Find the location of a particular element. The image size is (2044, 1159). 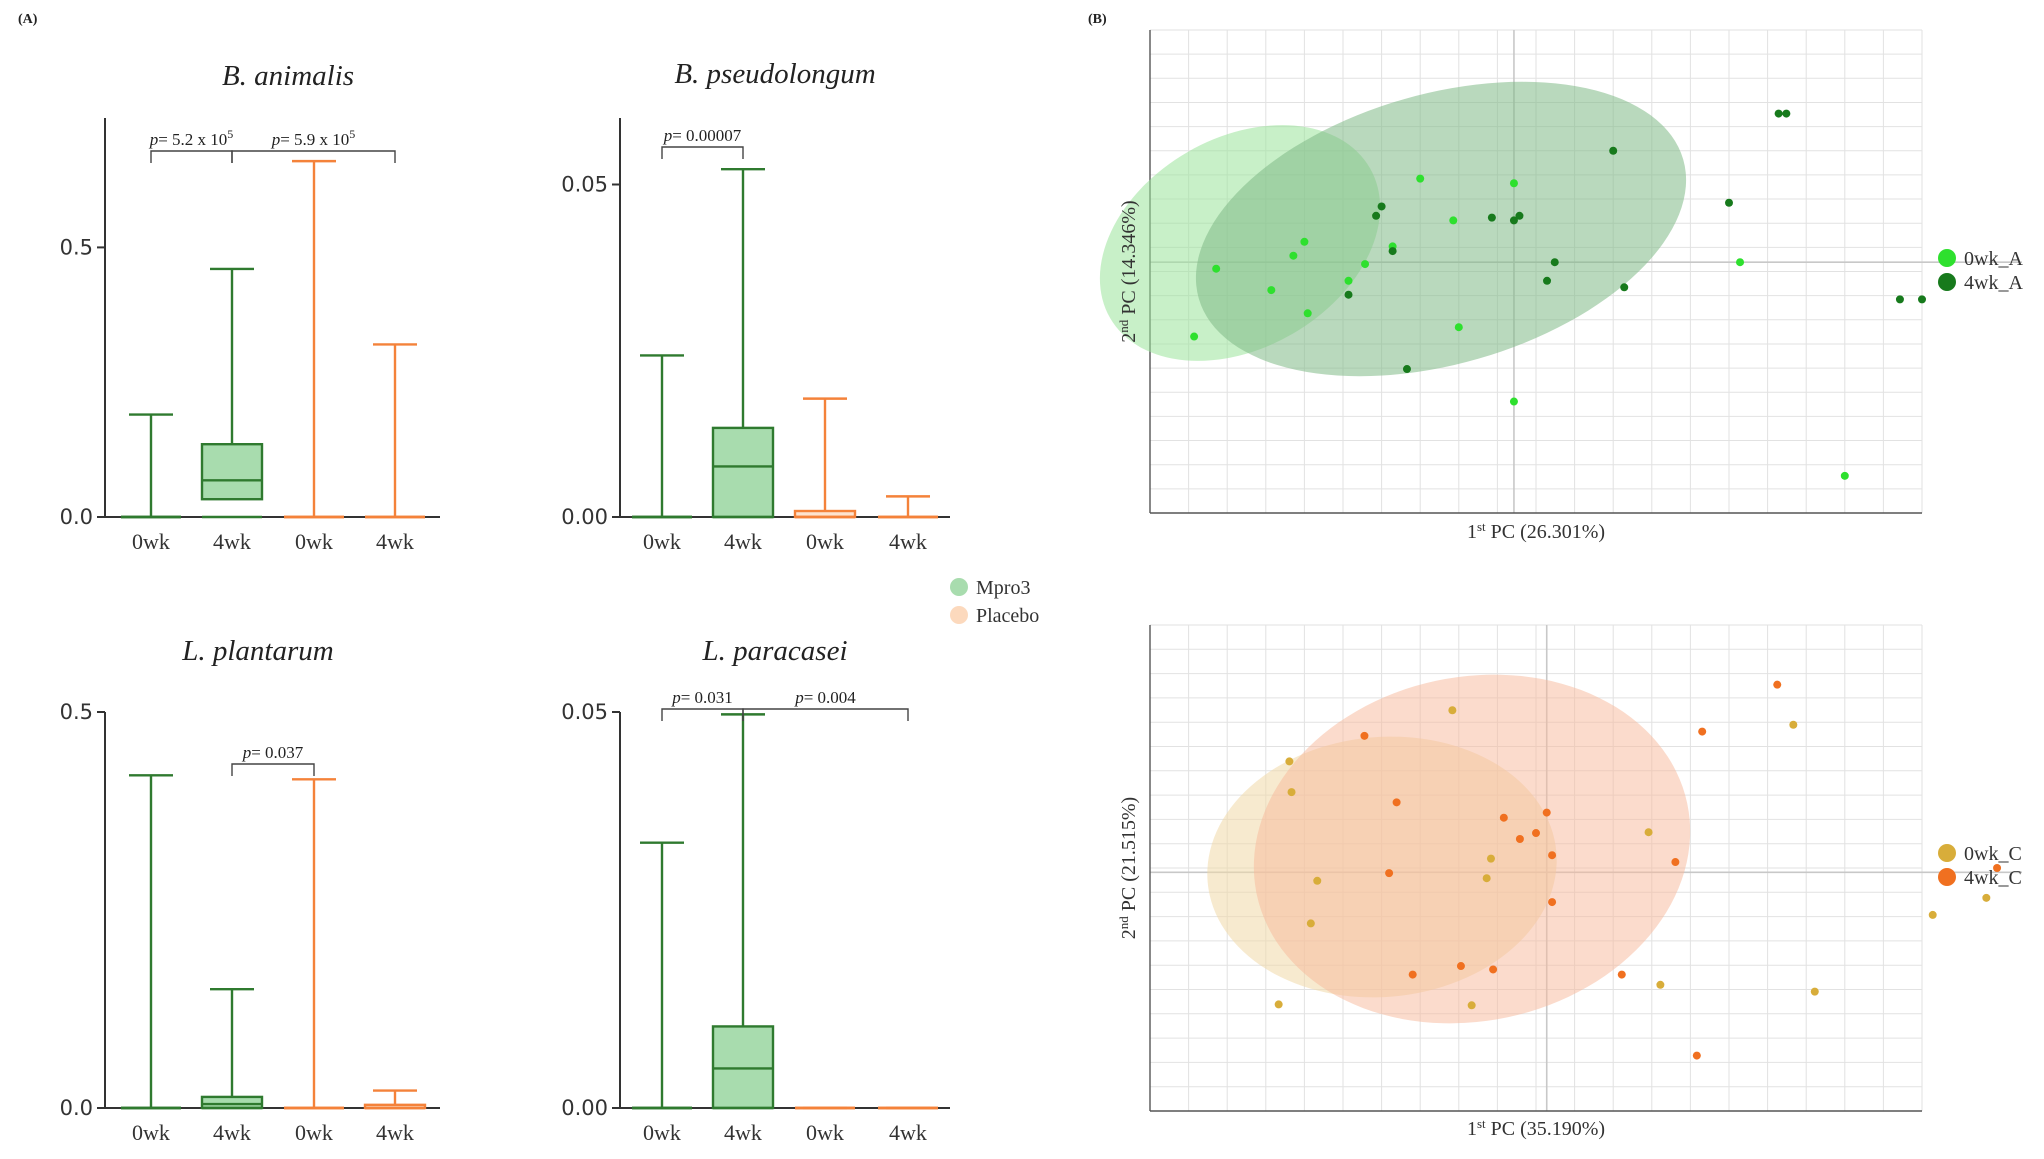

legend-label-0wk-a: 0wk_A is located at coordinates (1993, 259).